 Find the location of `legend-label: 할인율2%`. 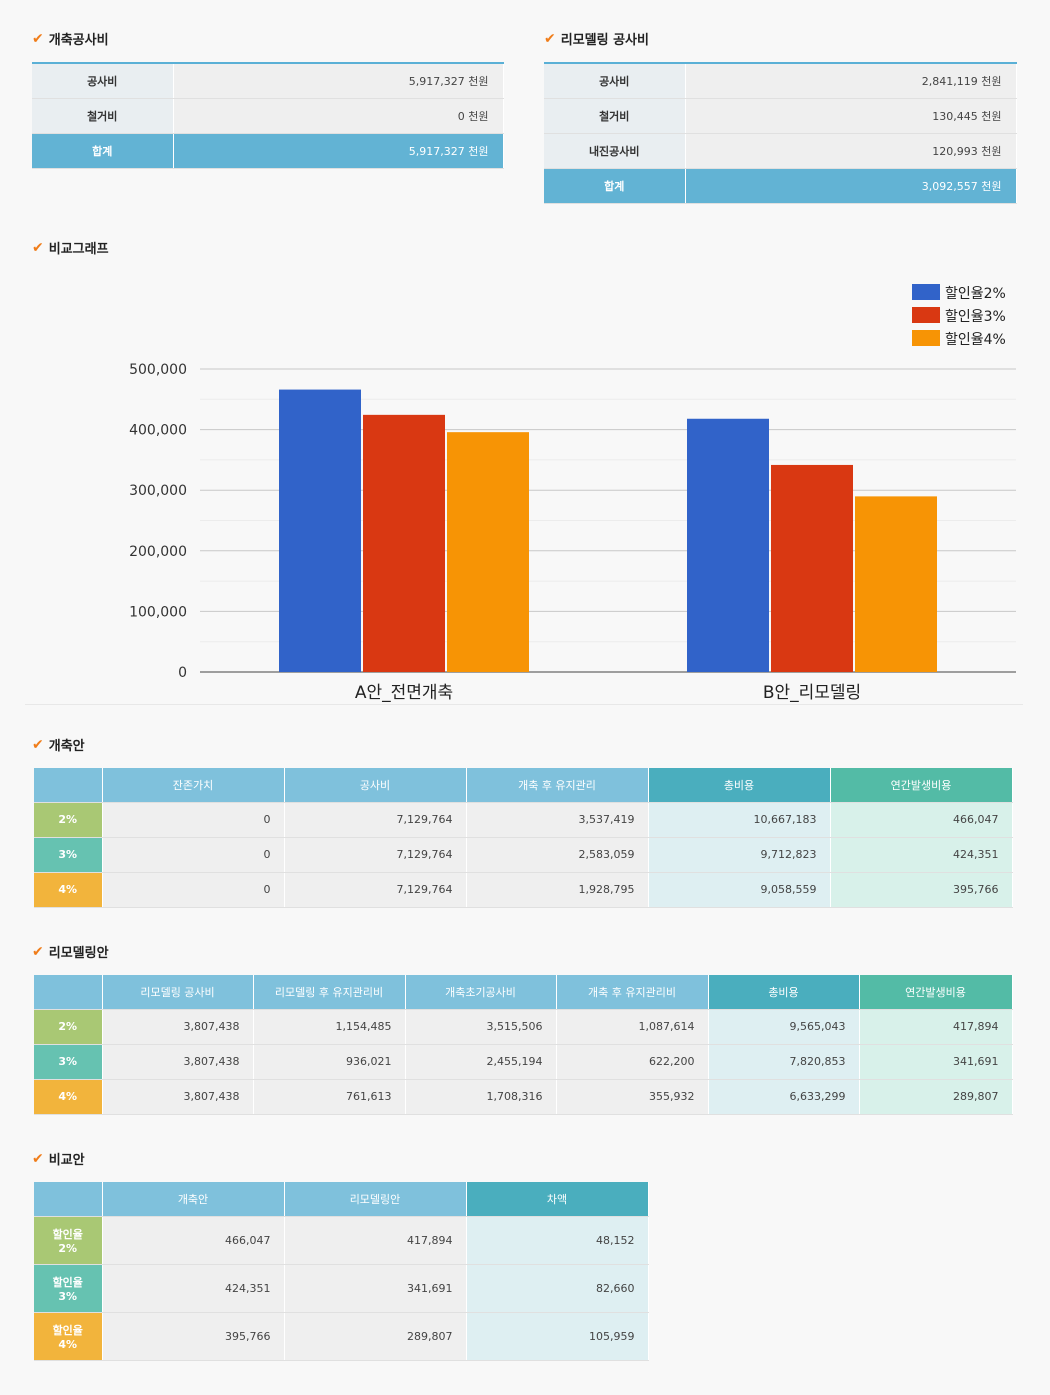

legend-label: 할인율2% is located at coordinates (975, 294).